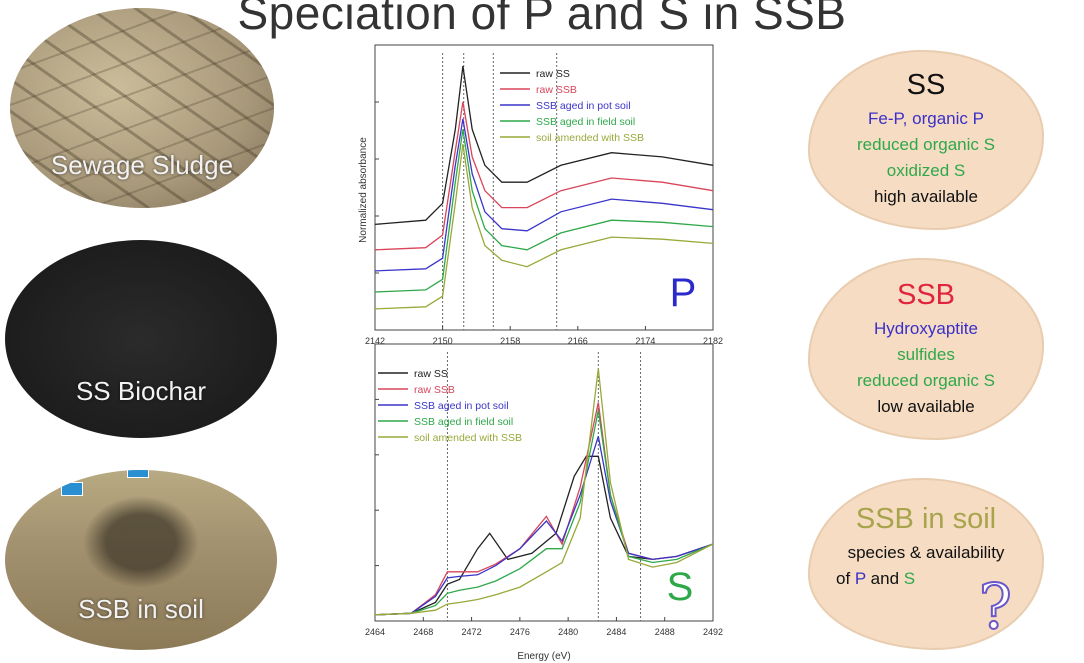  Describe the element at coordinates (860, 578) in the screenshot. I see `p-text: P` at that location.